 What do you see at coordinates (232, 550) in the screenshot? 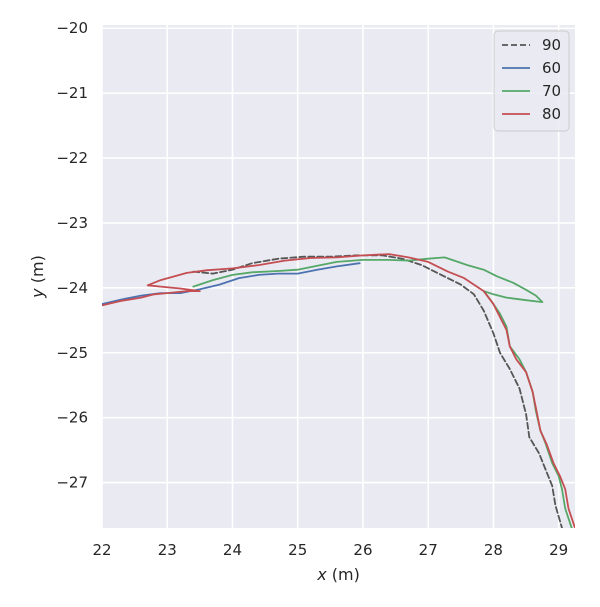
I see `x-tick-label: 24` at bounding box center [232, 550].